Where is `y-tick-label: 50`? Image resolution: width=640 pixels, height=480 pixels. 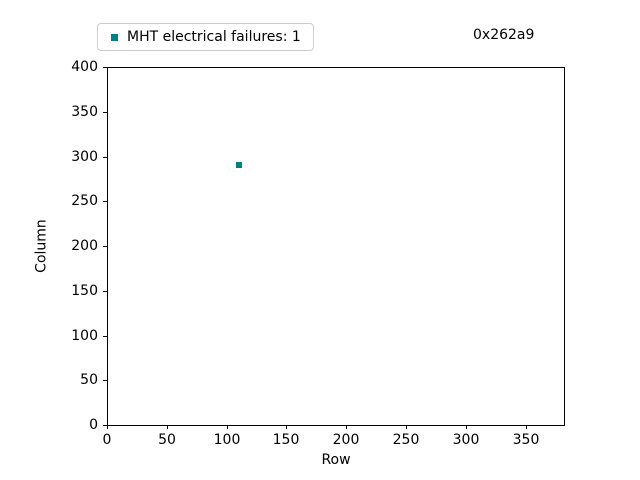 y-tick-label: 50 is located at coordinates (89, 380).